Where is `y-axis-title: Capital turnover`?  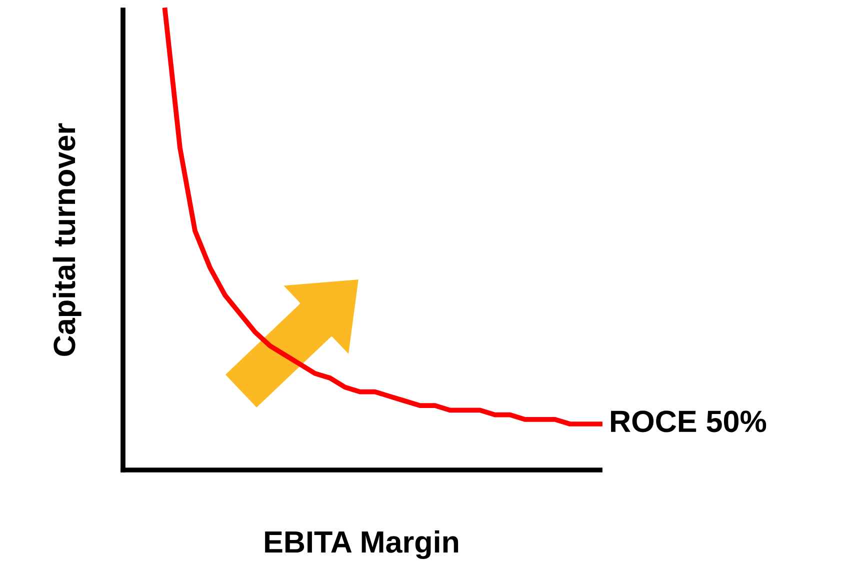
y-axis-title: Capital turnover is located at coordinates (67, 239).